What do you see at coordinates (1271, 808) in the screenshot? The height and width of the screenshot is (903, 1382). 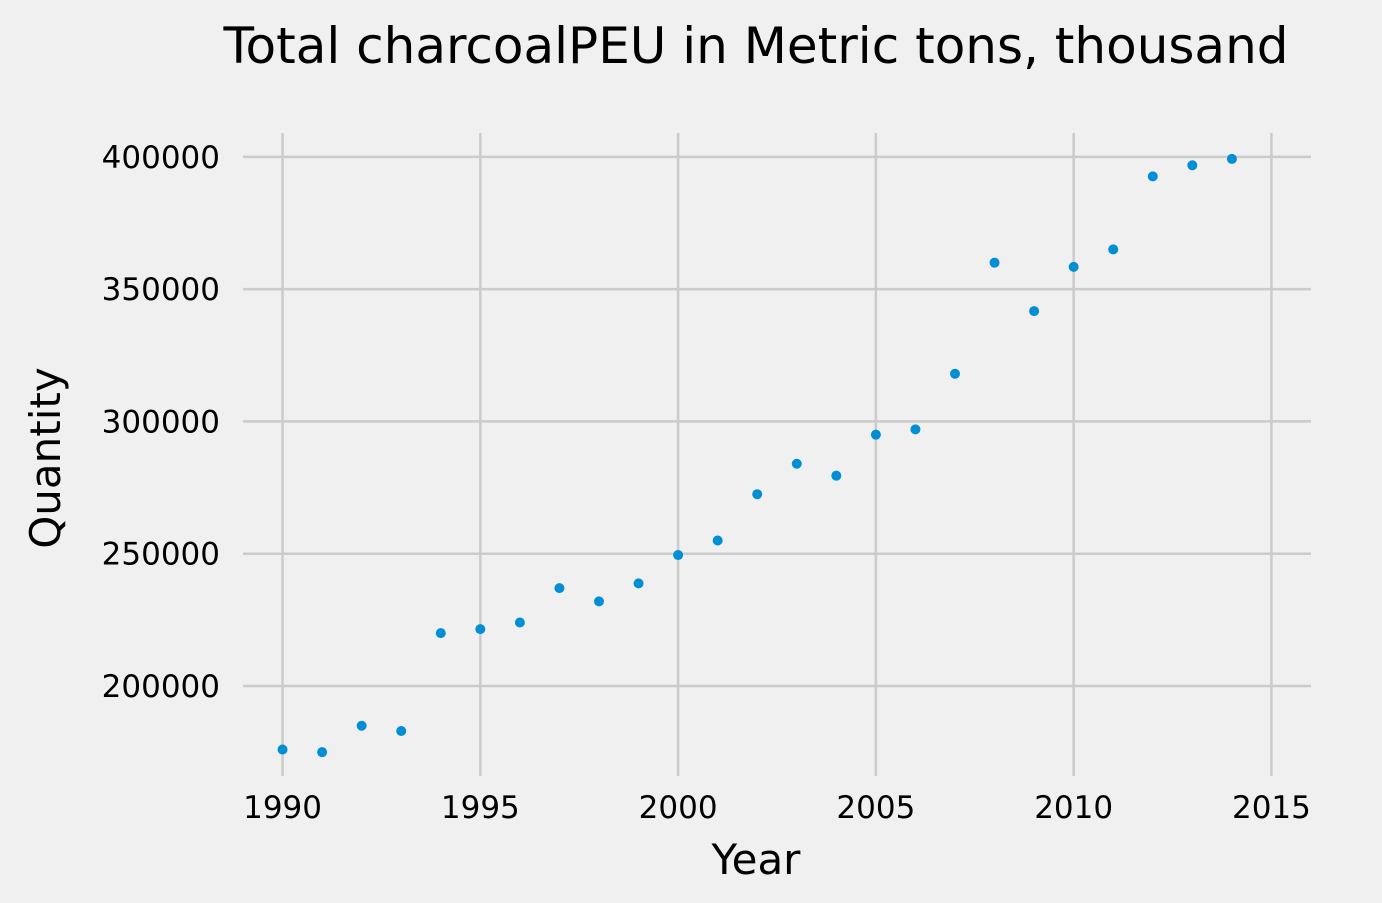 I see `x-tick-label: 2015` at bounding box center [1271, 808].